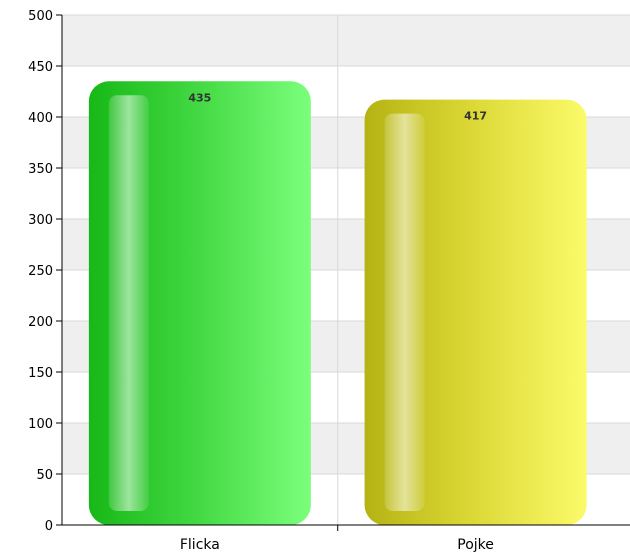 The image size is (630, 557). I want to click on y-tick-label: 100, so click(40, 424).